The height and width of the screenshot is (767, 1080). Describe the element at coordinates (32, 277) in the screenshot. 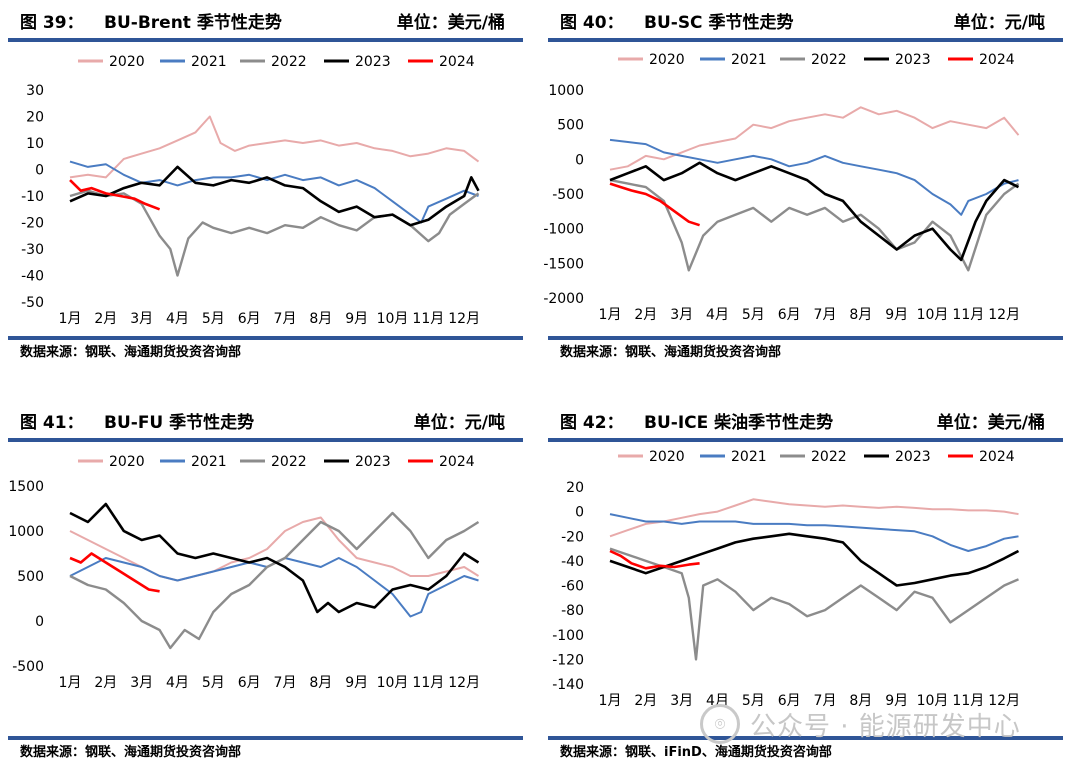

I see `y-tick-label: -40` at that location.